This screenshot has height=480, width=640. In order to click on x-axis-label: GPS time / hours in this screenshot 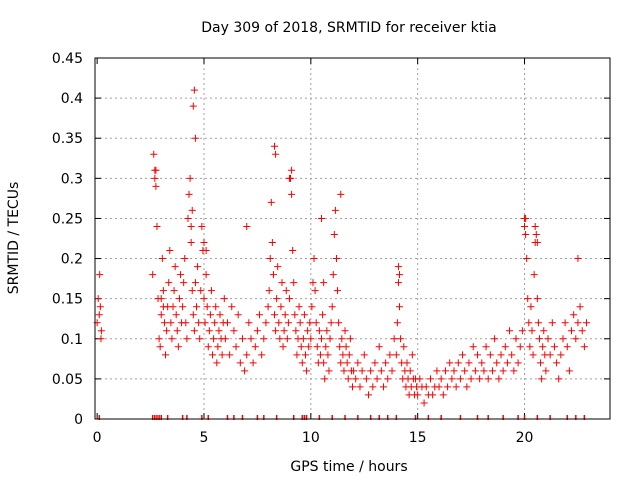, I will do `click(348, 467)`.